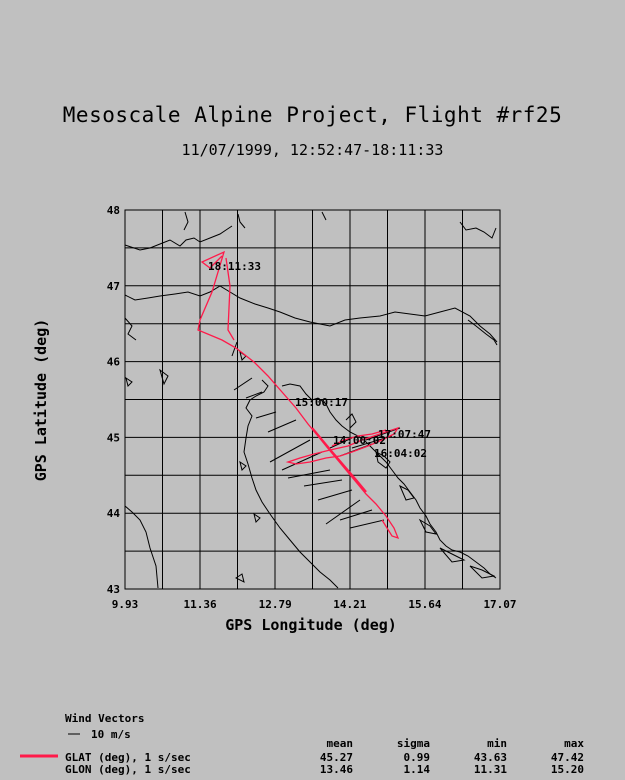 This screenshot has height=780, width=625. Describe the element at coordinates (298, 395) in the screenshot. I see `flight-track` at that location.